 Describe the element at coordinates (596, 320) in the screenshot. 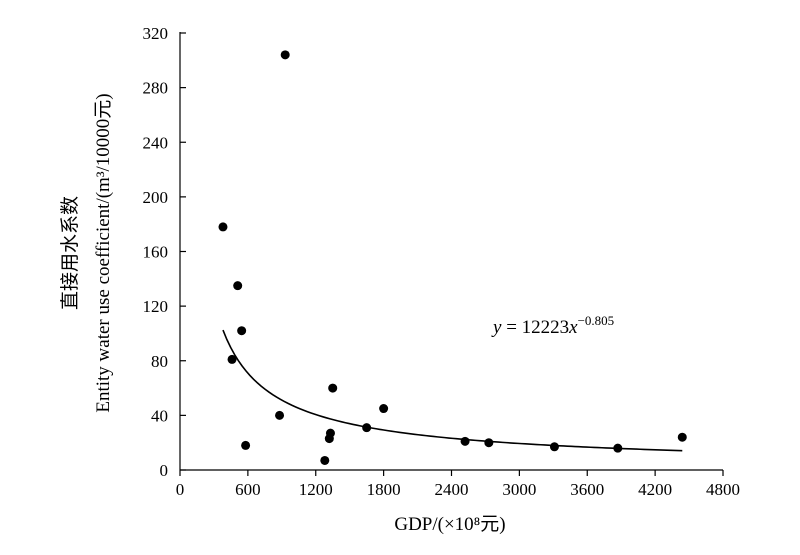

I see `equation-exponent: −0.805` at that location.